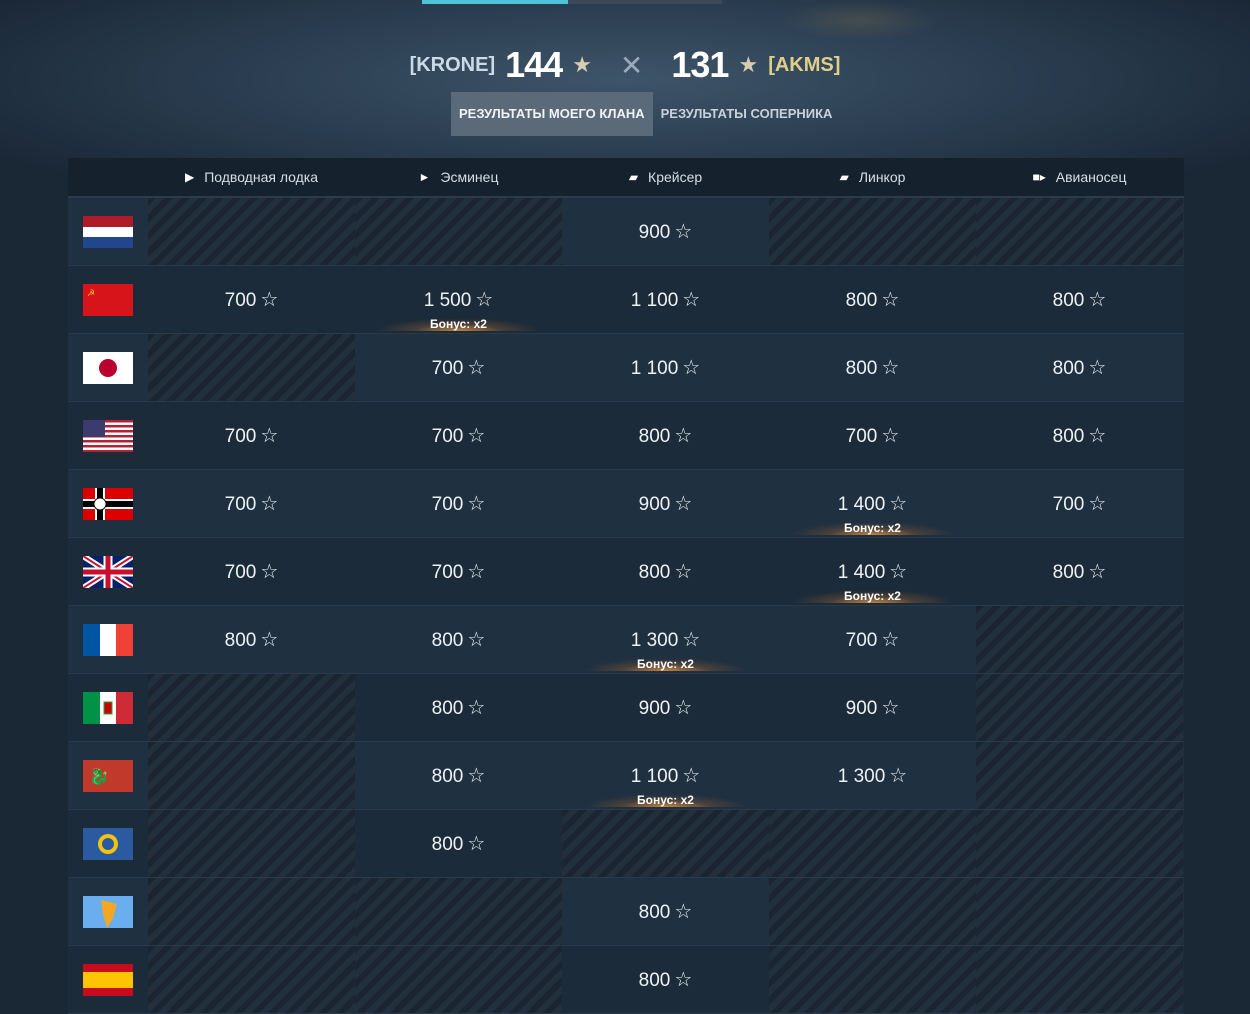  What do you see at coordinates (700, 64) in the screenshot?
I see `enemy-clan-score: 131` at bounding box center [700, 64].